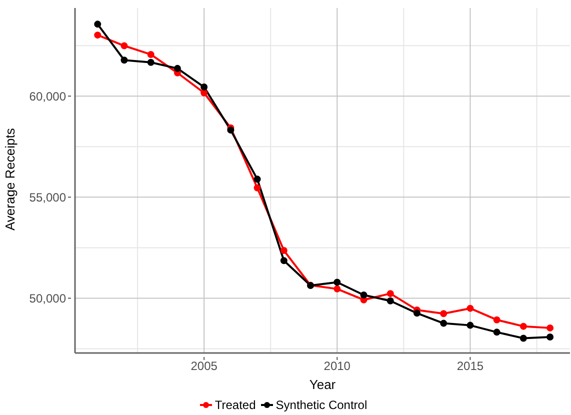 The image size is (571, 415). I want to click on legend-label: Treated, so click(235, 405).